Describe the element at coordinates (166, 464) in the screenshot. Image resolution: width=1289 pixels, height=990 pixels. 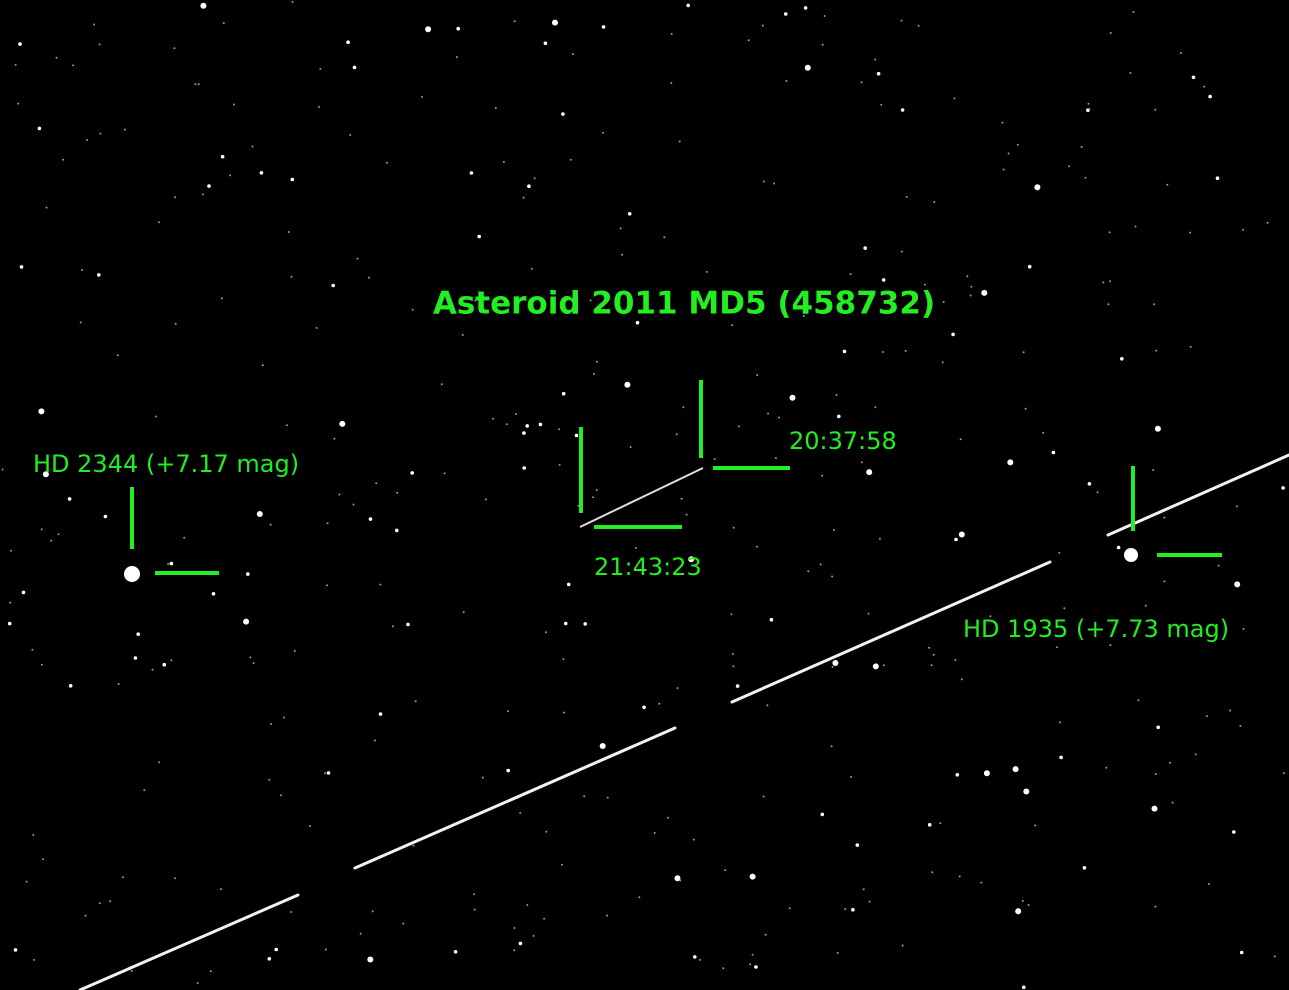
I see `star-label: HD 2344 (+7.17 mag)` at that location.